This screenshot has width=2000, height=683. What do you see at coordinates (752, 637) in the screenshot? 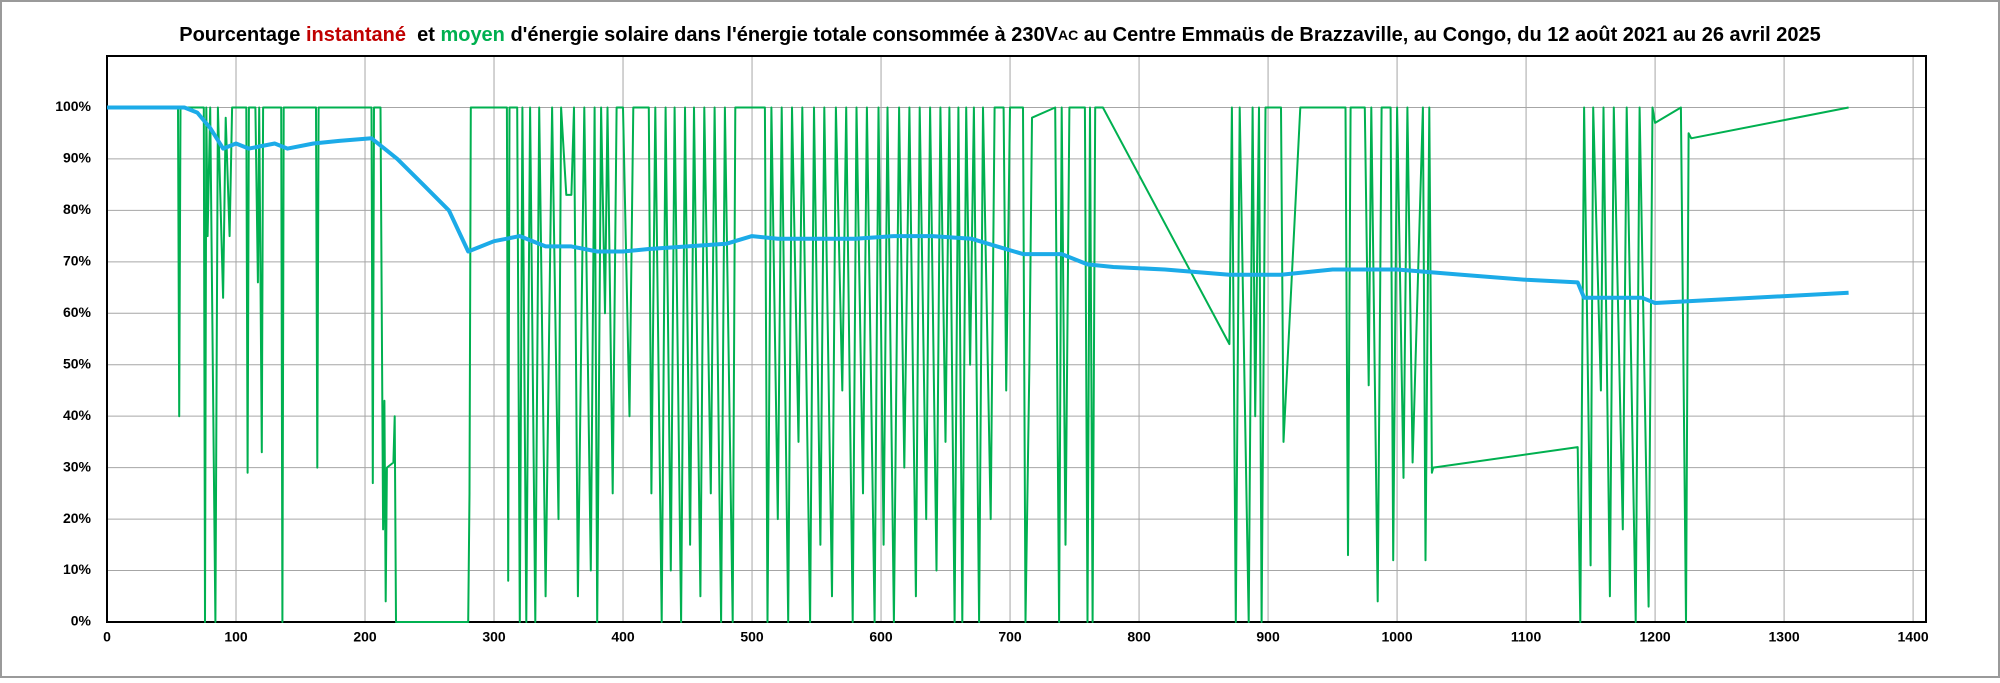
I see `x-tick-label: 500` at bounding box center [752, 637].